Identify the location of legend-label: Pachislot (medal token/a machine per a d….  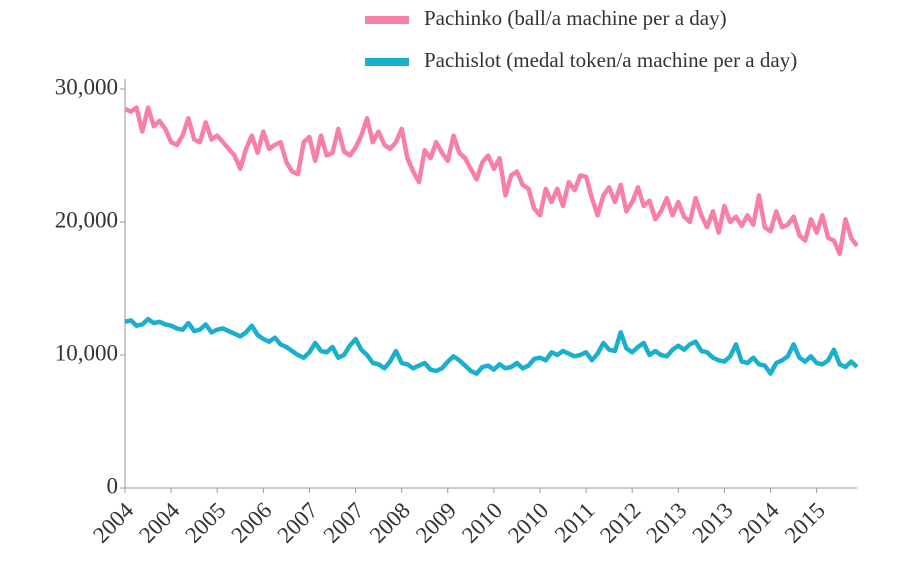
(610, 60).